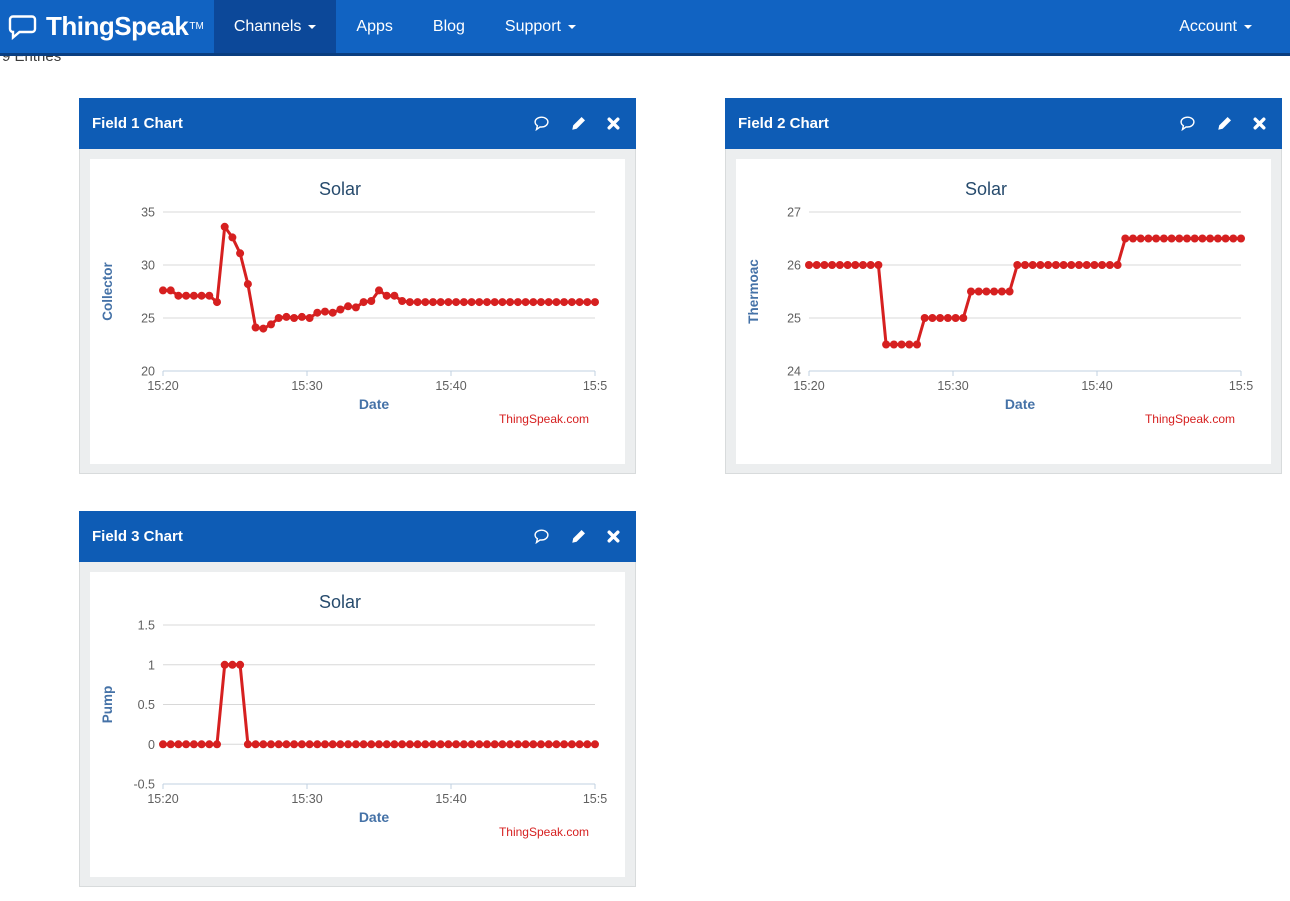 The width and height of the screenshot is (1290, 901). What do you see at coordinates (144, 785) in the screenshot?
I see `svg-text: -0.5` at bounding box center [144, 785].